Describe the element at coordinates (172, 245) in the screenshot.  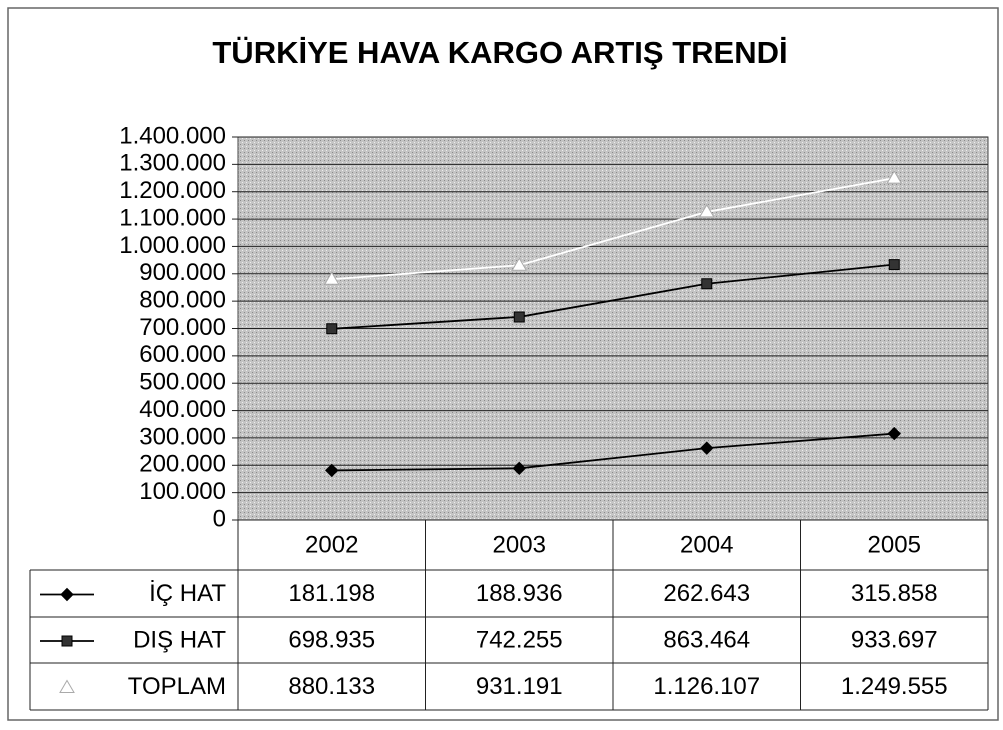
I see `y-tick-label: 1.000.000` at that location.